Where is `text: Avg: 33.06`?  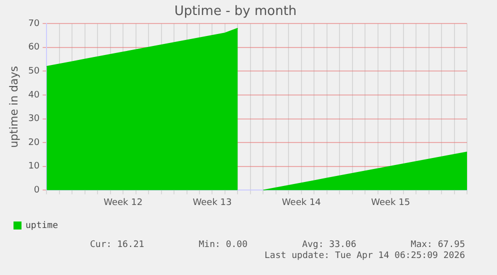 text: Avg: 33.06 is located at coordinates (329, 245).